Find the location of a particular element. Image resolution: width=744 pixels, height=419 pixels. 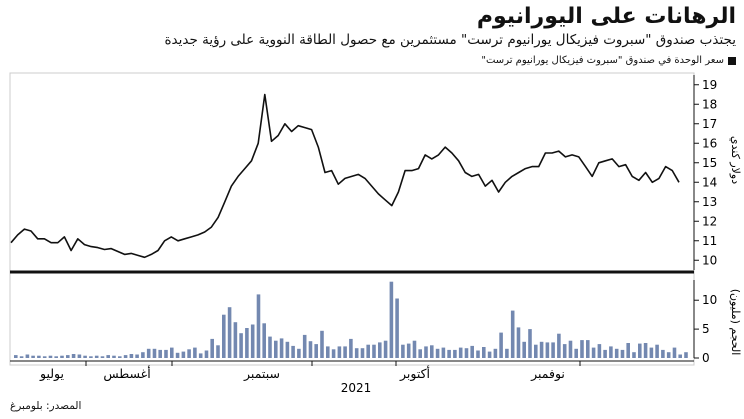

price-y-tick-label: 19 is located at coordinates (709, 85).